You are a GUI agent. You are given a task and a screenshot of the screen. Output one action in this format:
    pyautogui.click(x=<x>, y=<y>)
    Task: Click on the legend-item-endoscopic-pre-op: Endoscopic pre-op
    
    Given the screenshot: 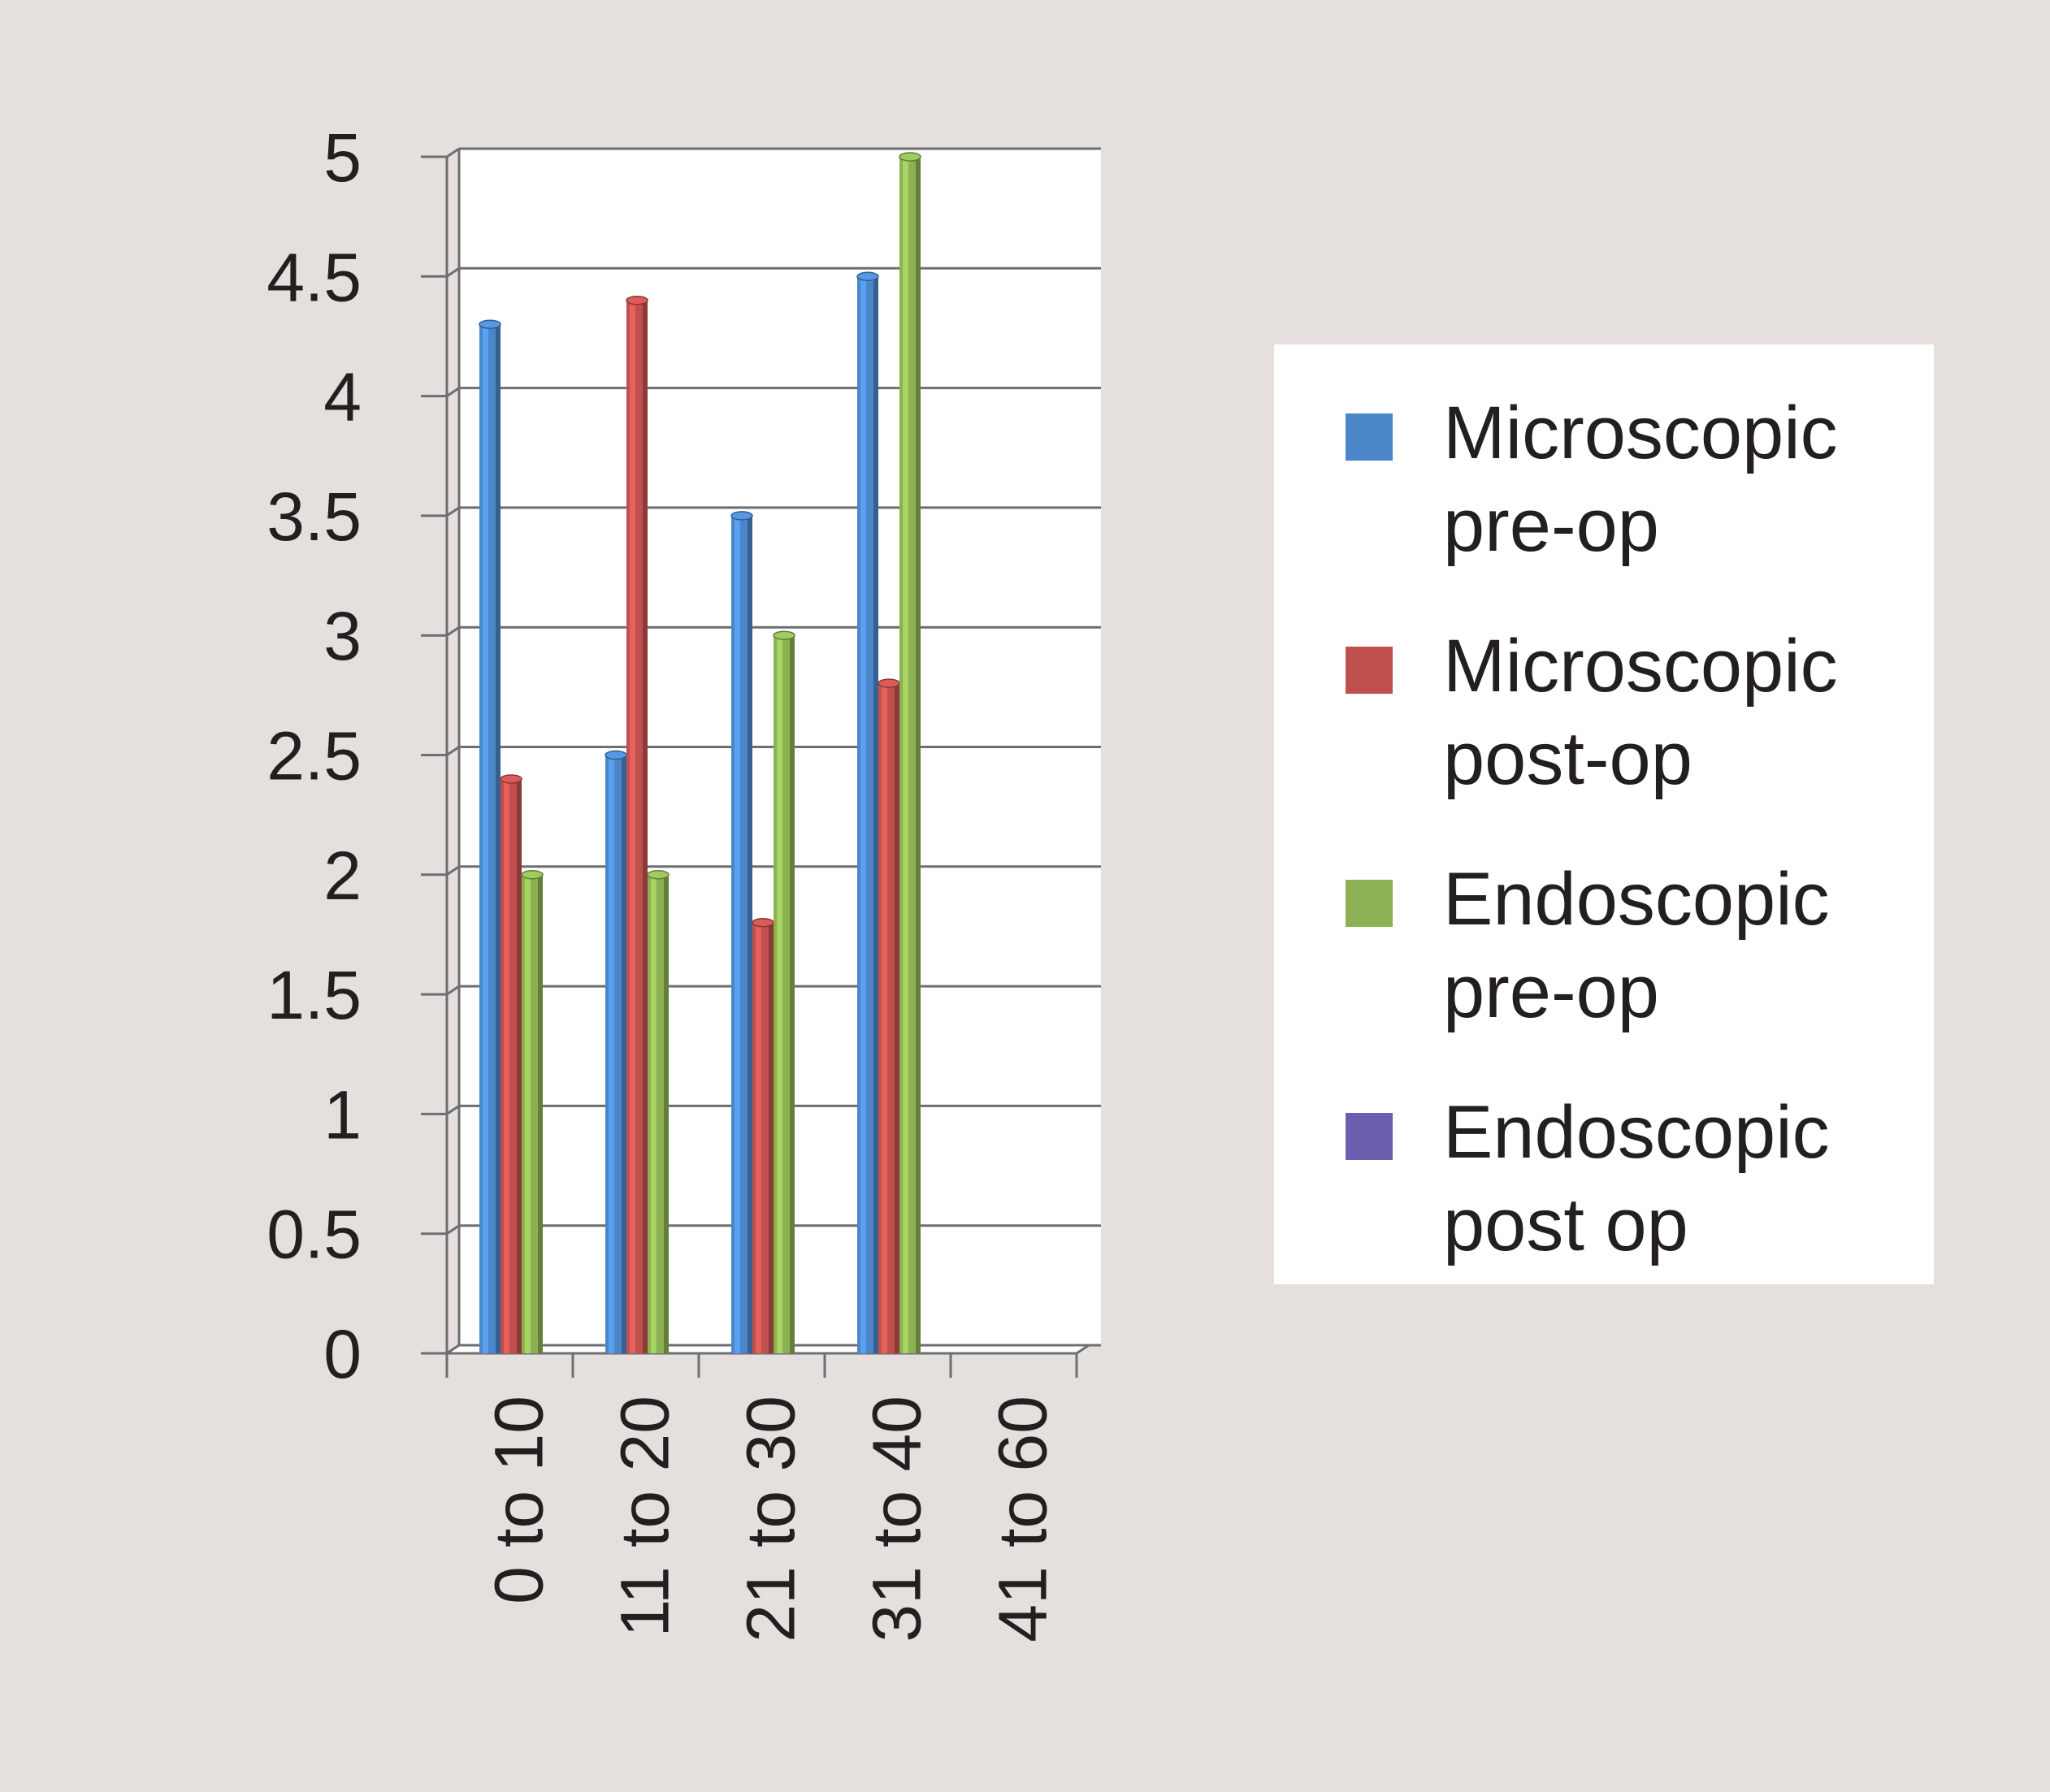 What is the action you would take?
    pyautogui.click(x=1604, y=951)
    